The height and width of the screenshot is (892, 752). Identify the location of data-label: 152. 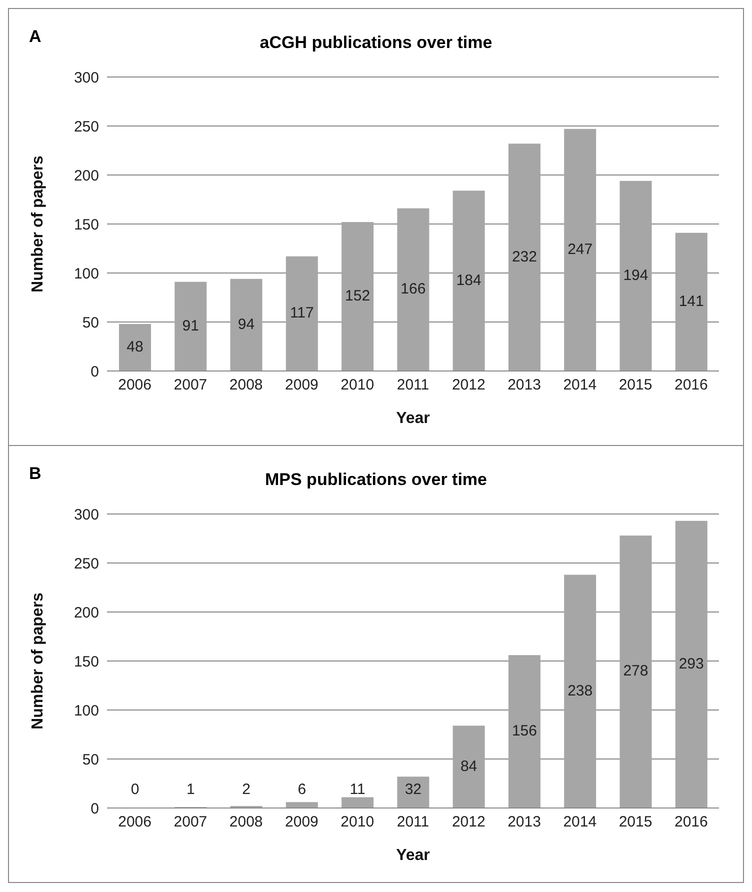
(357, 295).